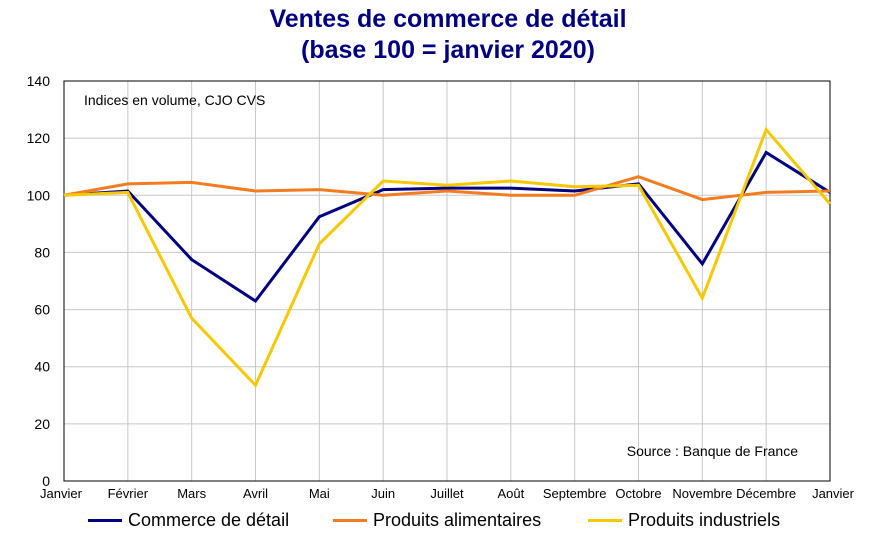 The height and width of the screenshot is (560, 896). Describe the element at coordinates (766, 493) in the screenshot. I see `x-tick-label: Décembre` at that location.